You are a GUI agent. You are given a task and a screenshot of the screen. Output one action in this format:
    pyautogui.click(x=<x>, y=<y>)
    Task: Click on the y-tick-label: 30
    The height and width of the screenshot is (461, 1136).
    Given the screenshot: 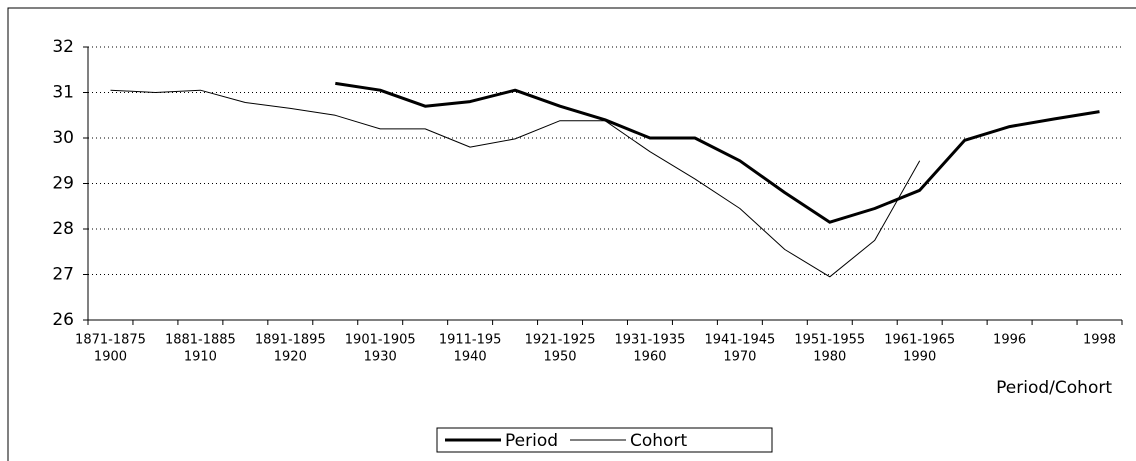 What is the action you would take?
    pyautogui.click(x=63, y=138)
    